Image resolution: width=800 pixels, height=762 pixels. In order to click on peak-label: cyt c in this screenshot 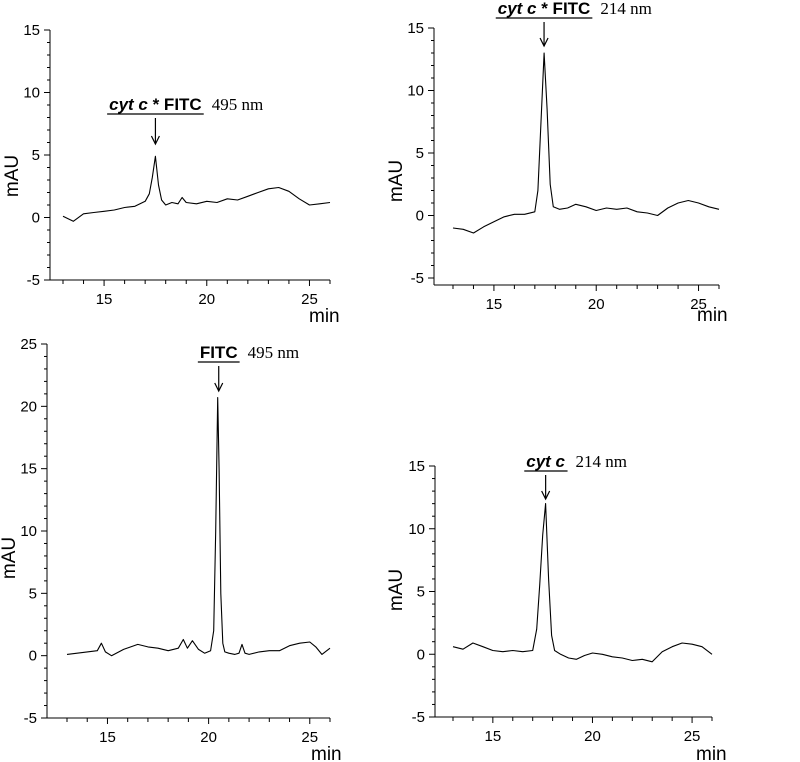, I will do `click(545, 461)`.